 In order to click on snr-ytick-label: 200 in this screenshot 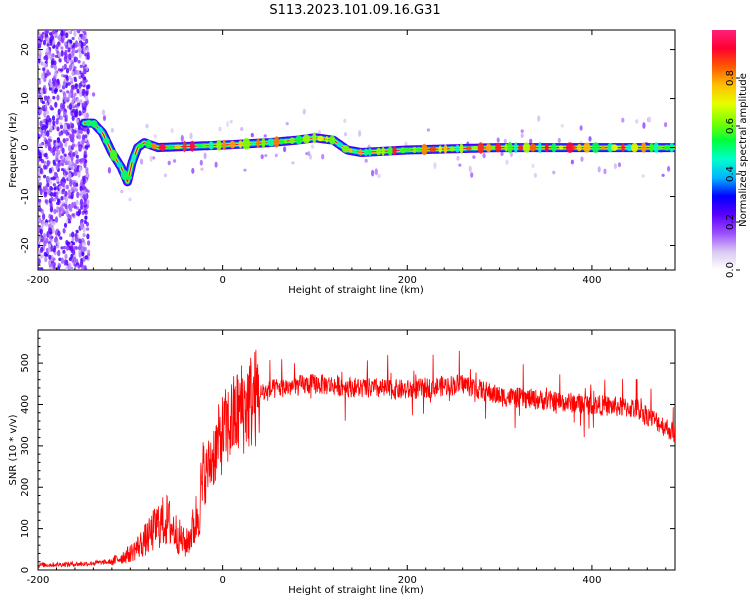, I will do `click(25, 487)`.